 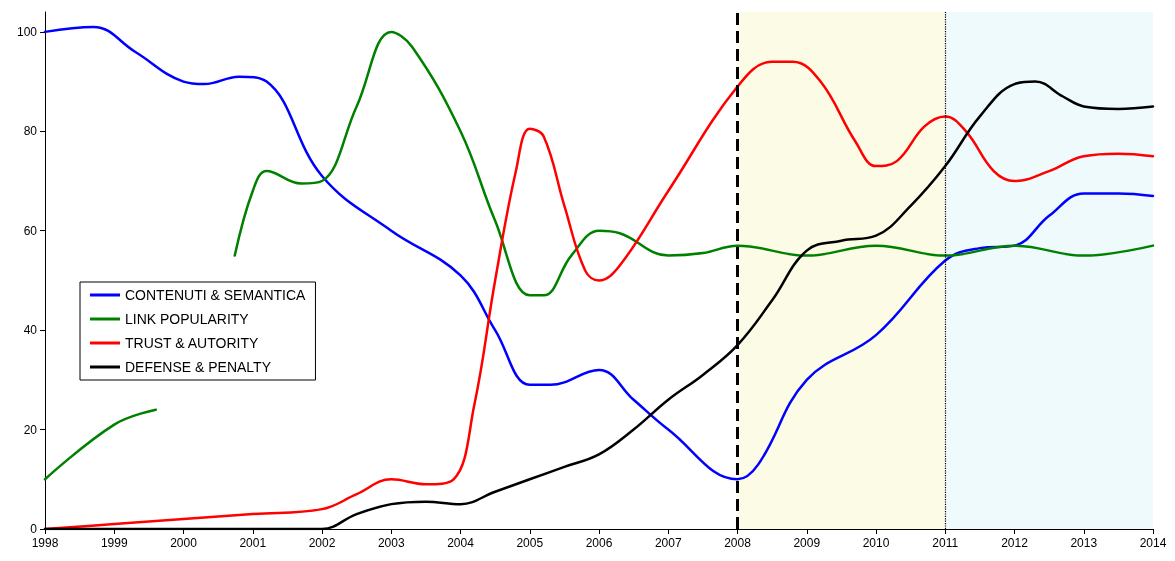 I want to click on y-tick-label: 20, so click(x=30, y=429).